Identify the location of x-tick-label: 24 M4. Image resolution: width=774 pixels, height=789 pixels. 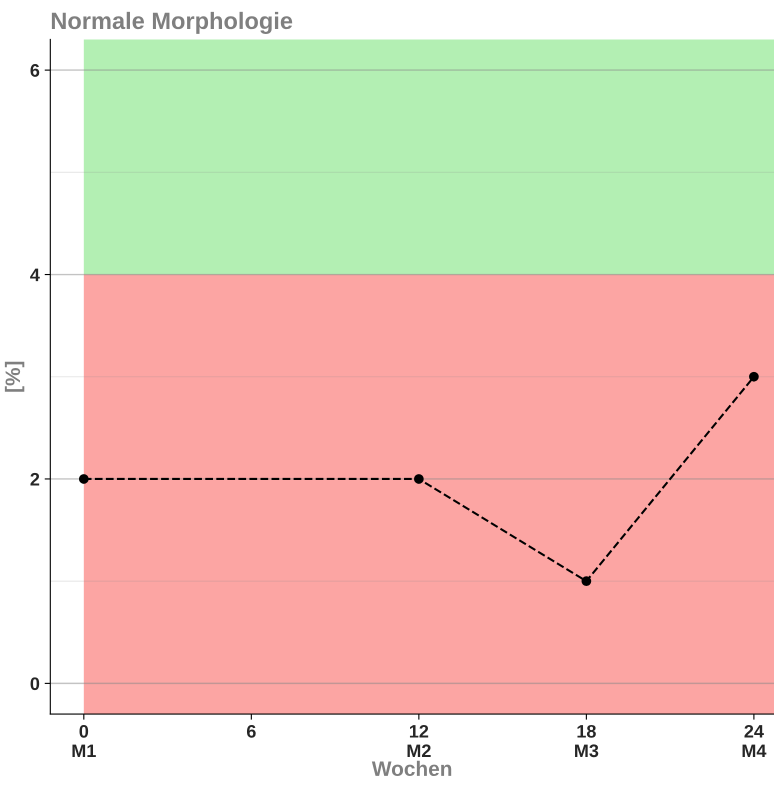
(754, 740).